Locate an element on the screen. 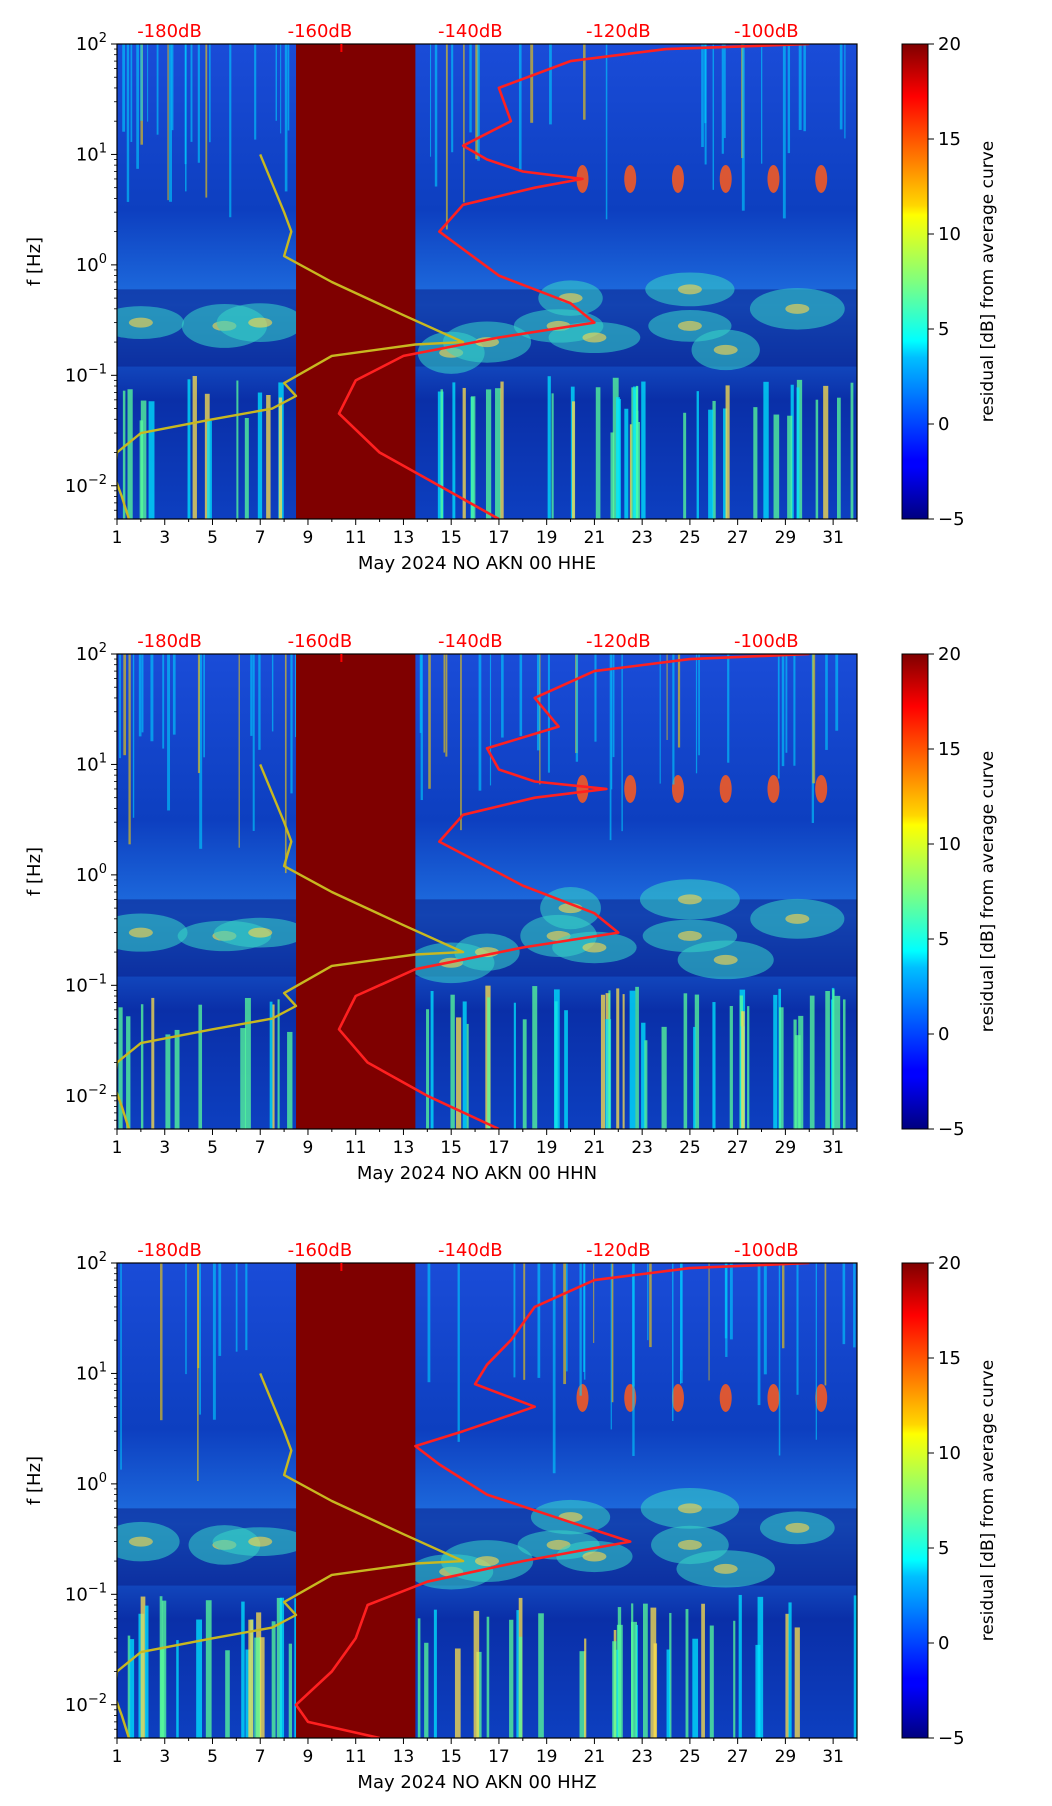  x-tick-label: 9 is located at coordinates (308, 1757).